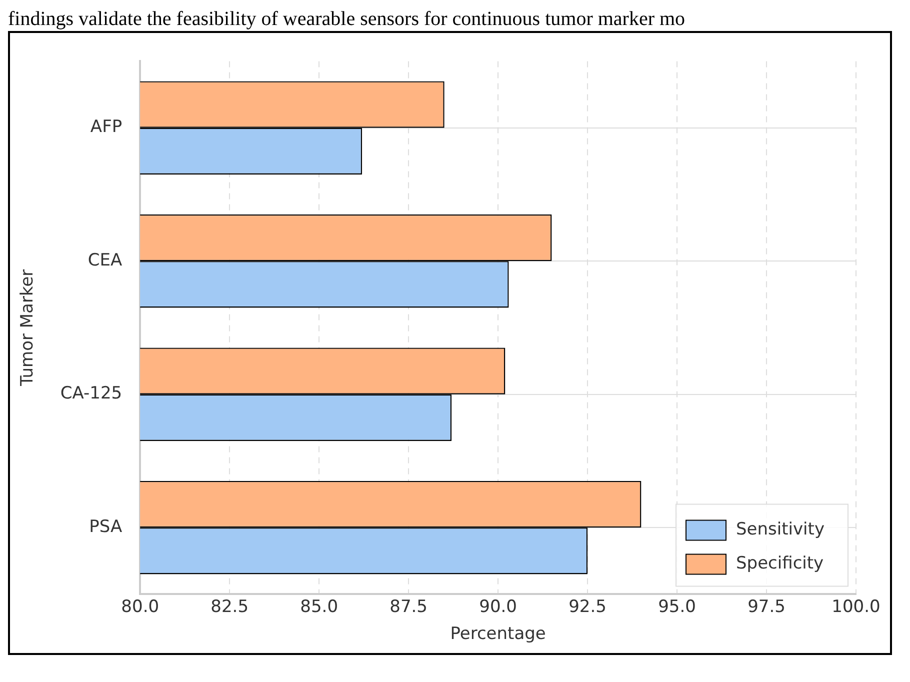 The image size is (910, 682). Describe the element at coordinates (105, 260) in the screenshot. I see `y-tick-label: CEA` at that location.